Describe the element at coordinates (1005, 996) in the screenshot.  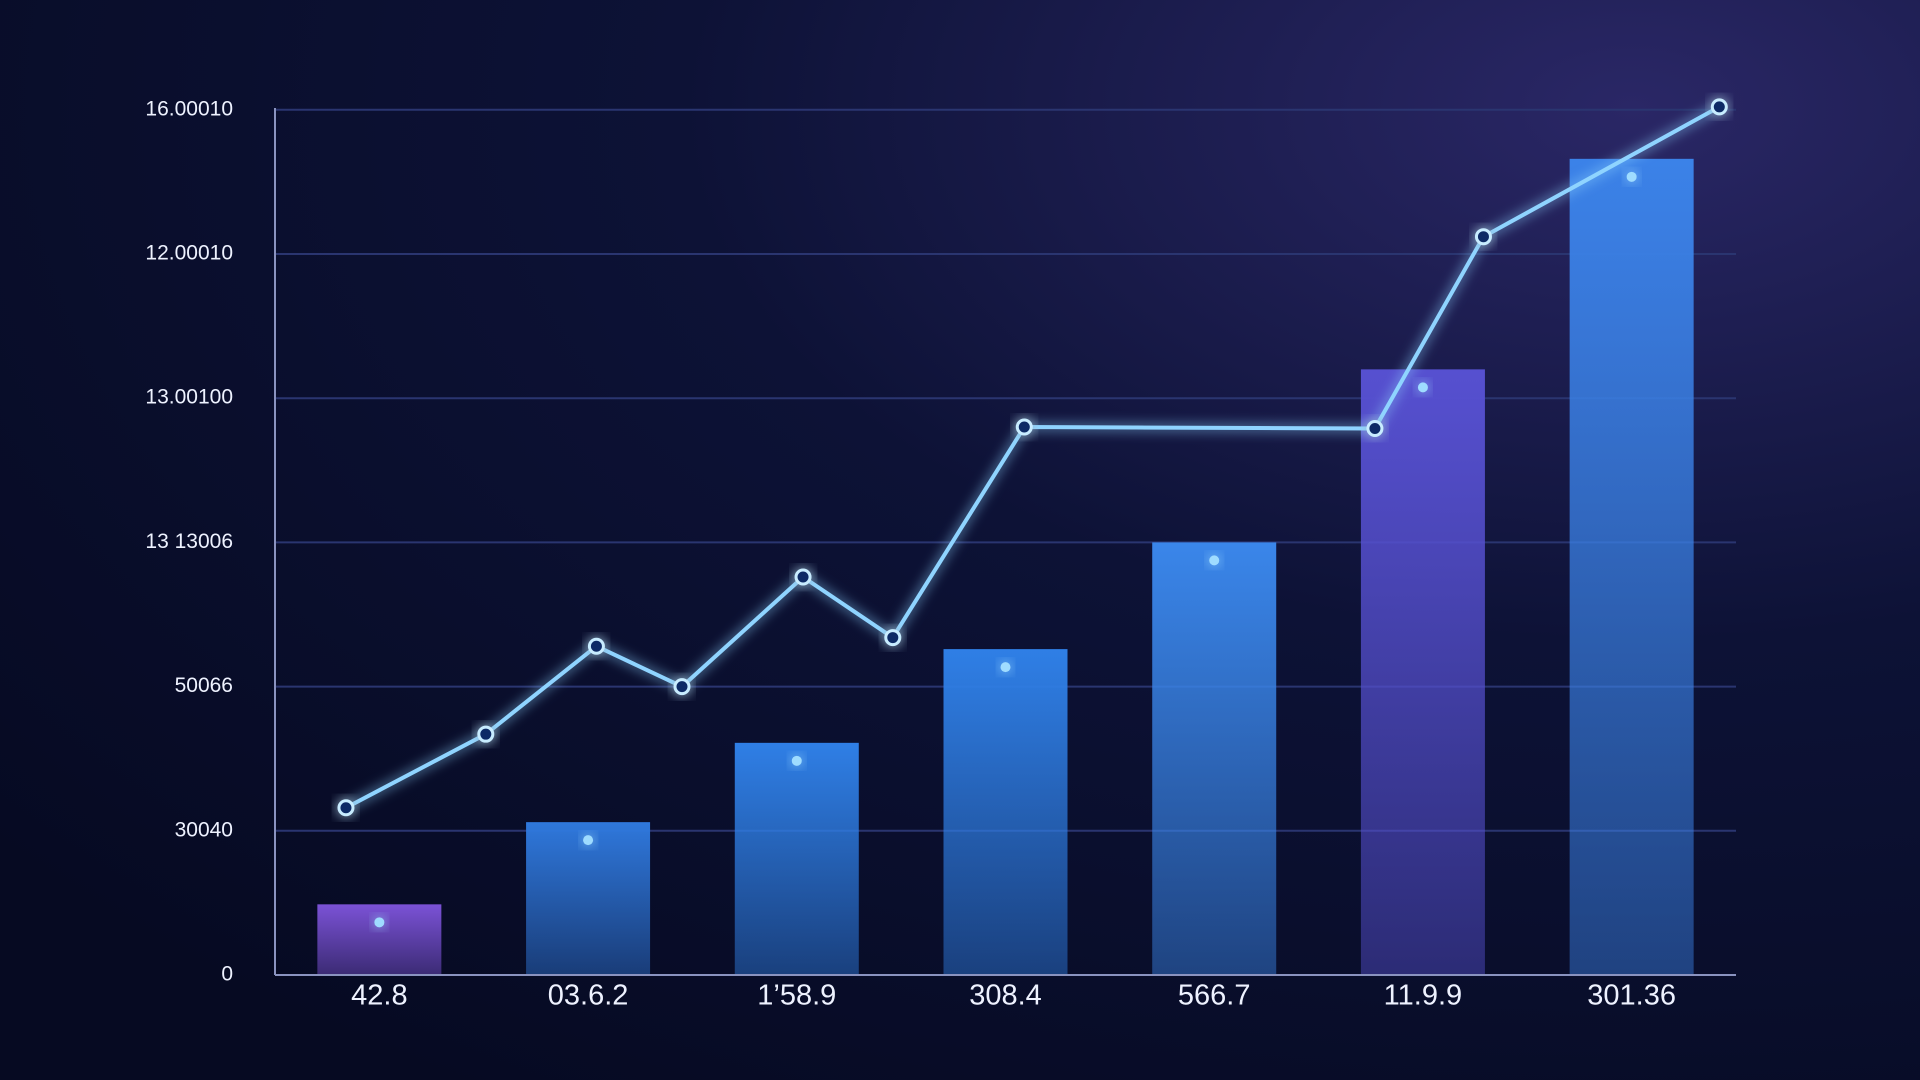
I see `x-tick-label: 308.4` at that location.